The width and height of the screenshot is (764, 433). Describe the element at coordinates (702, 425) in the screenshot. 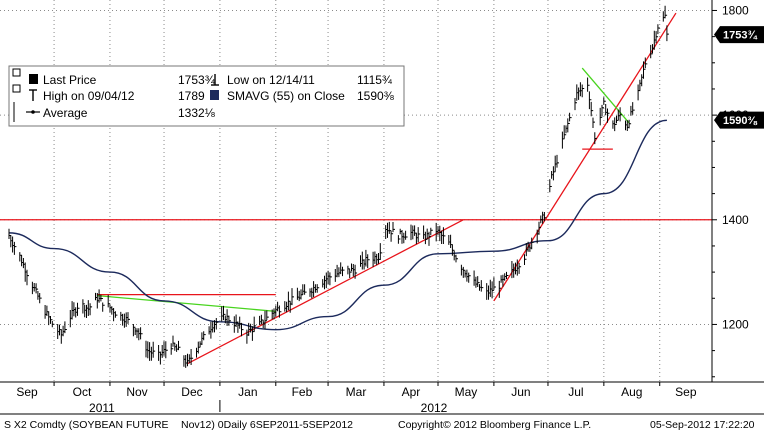

I see `footer-timestamp: 05-Sep-2012 17:22:20` at that location.